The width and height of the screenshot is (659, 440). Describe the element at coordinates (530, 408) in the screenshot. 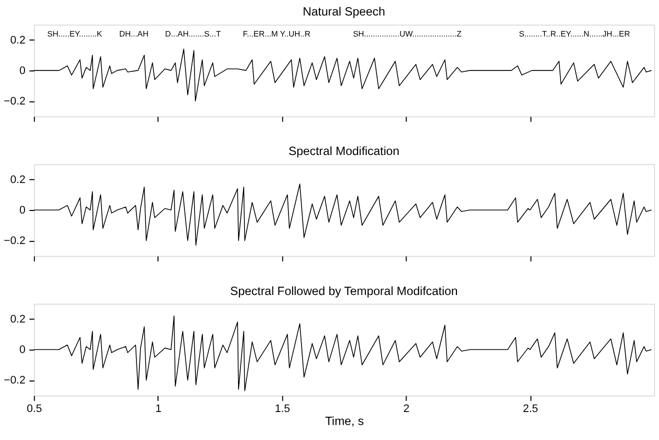

I see `x-tick-label: 2.5` at that location.